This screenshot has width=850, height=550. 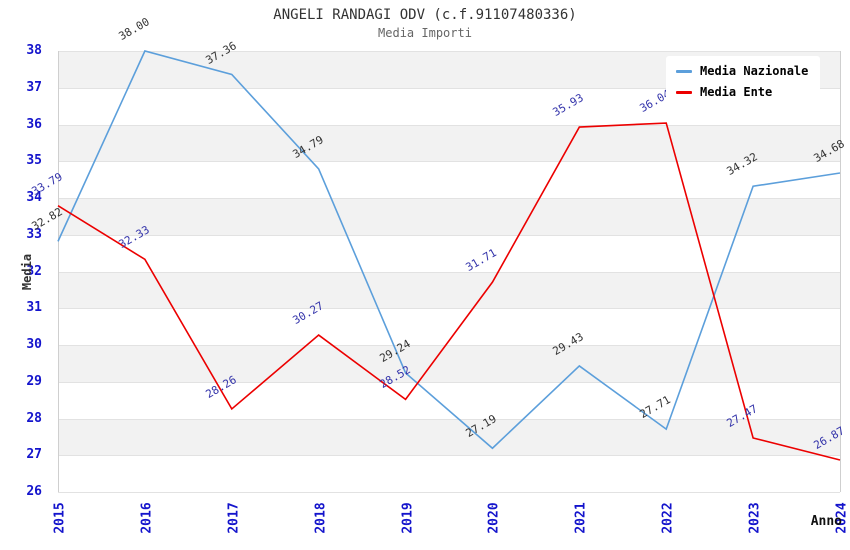 What do you see at coordinates (34, 455) in the screenshot?
I see `y-tick-label: 27` at bounding box center [34, 455].